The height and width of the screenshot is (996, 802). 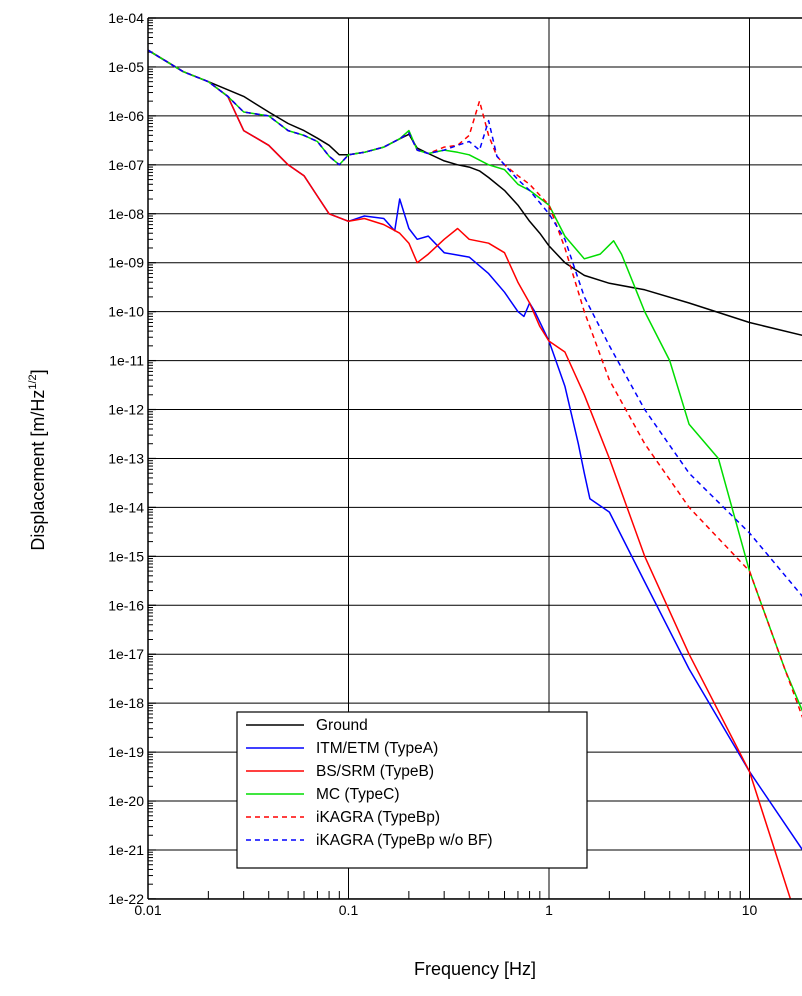 I want to click on legend-label-ground: Ground, so click(x=342, y=725).